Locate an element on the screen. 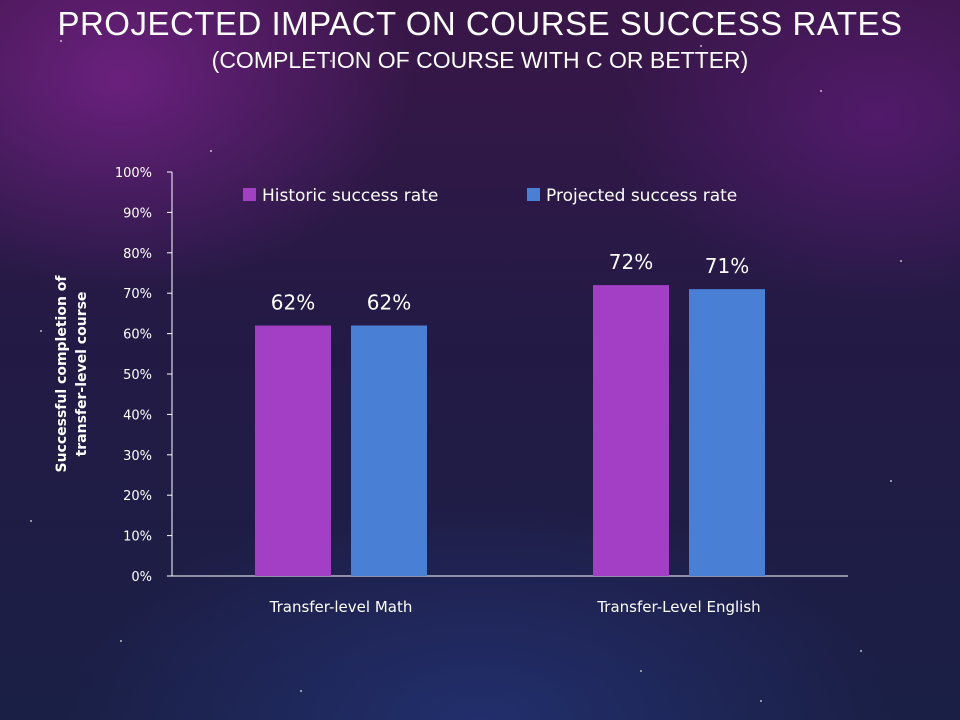 The width and height of the screenshot is (960, 720). data-label: 72% is located at coordinates (631, 262).